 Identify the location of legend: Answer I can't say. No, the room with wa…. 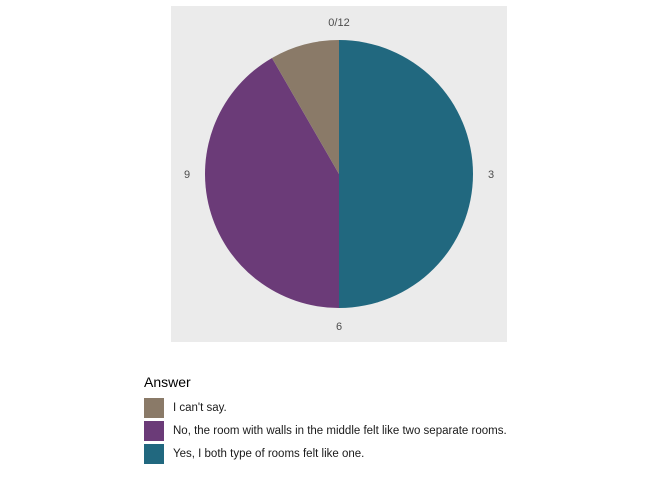
(325, 419).